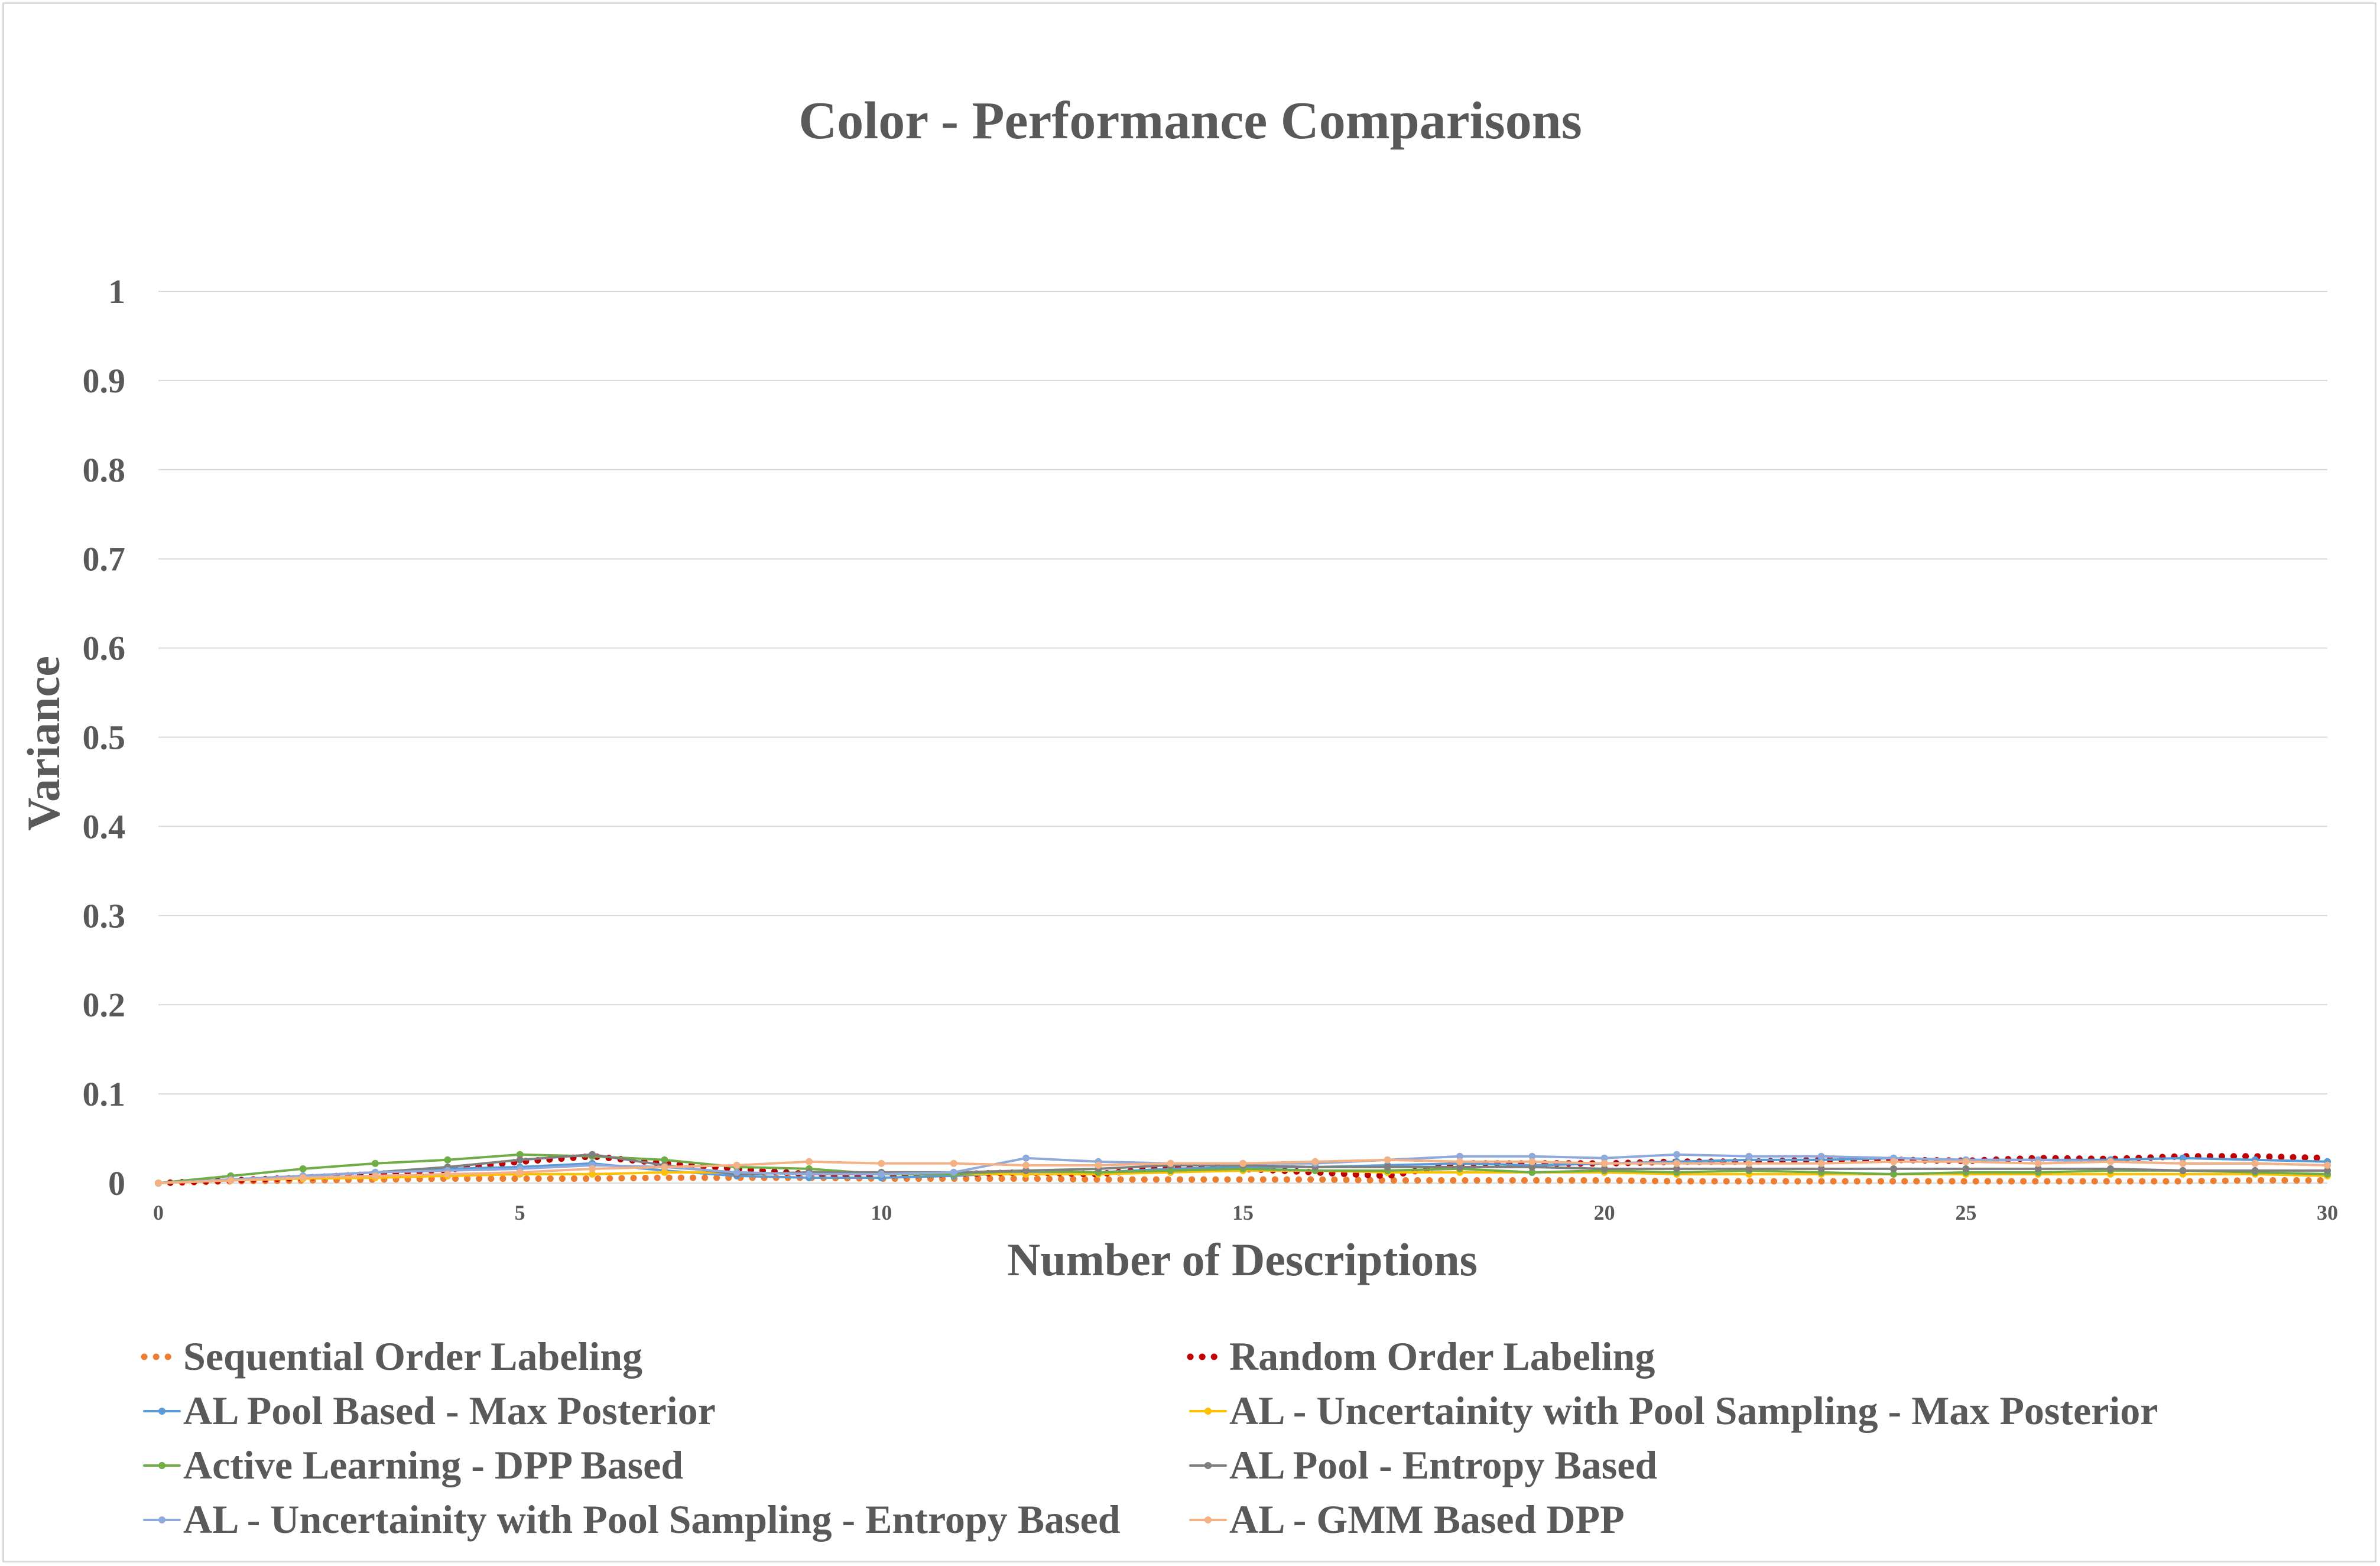 The width and height of the screenshot is (2380, 1566). What do you see at coordinates (117, 1183) in the screenshot?
I see `y-tick-label: 0` at bounding box center [117, 1183].